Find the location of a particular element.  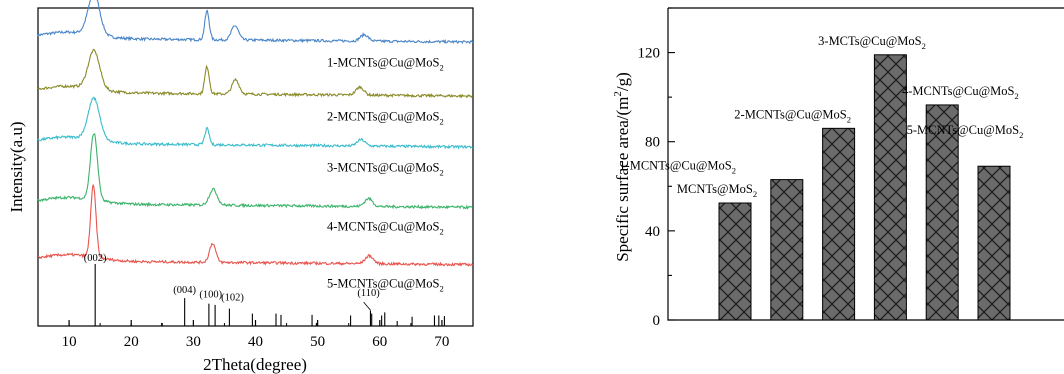

bar-y-tick-label: 120 is located at coordinates (649, 54).